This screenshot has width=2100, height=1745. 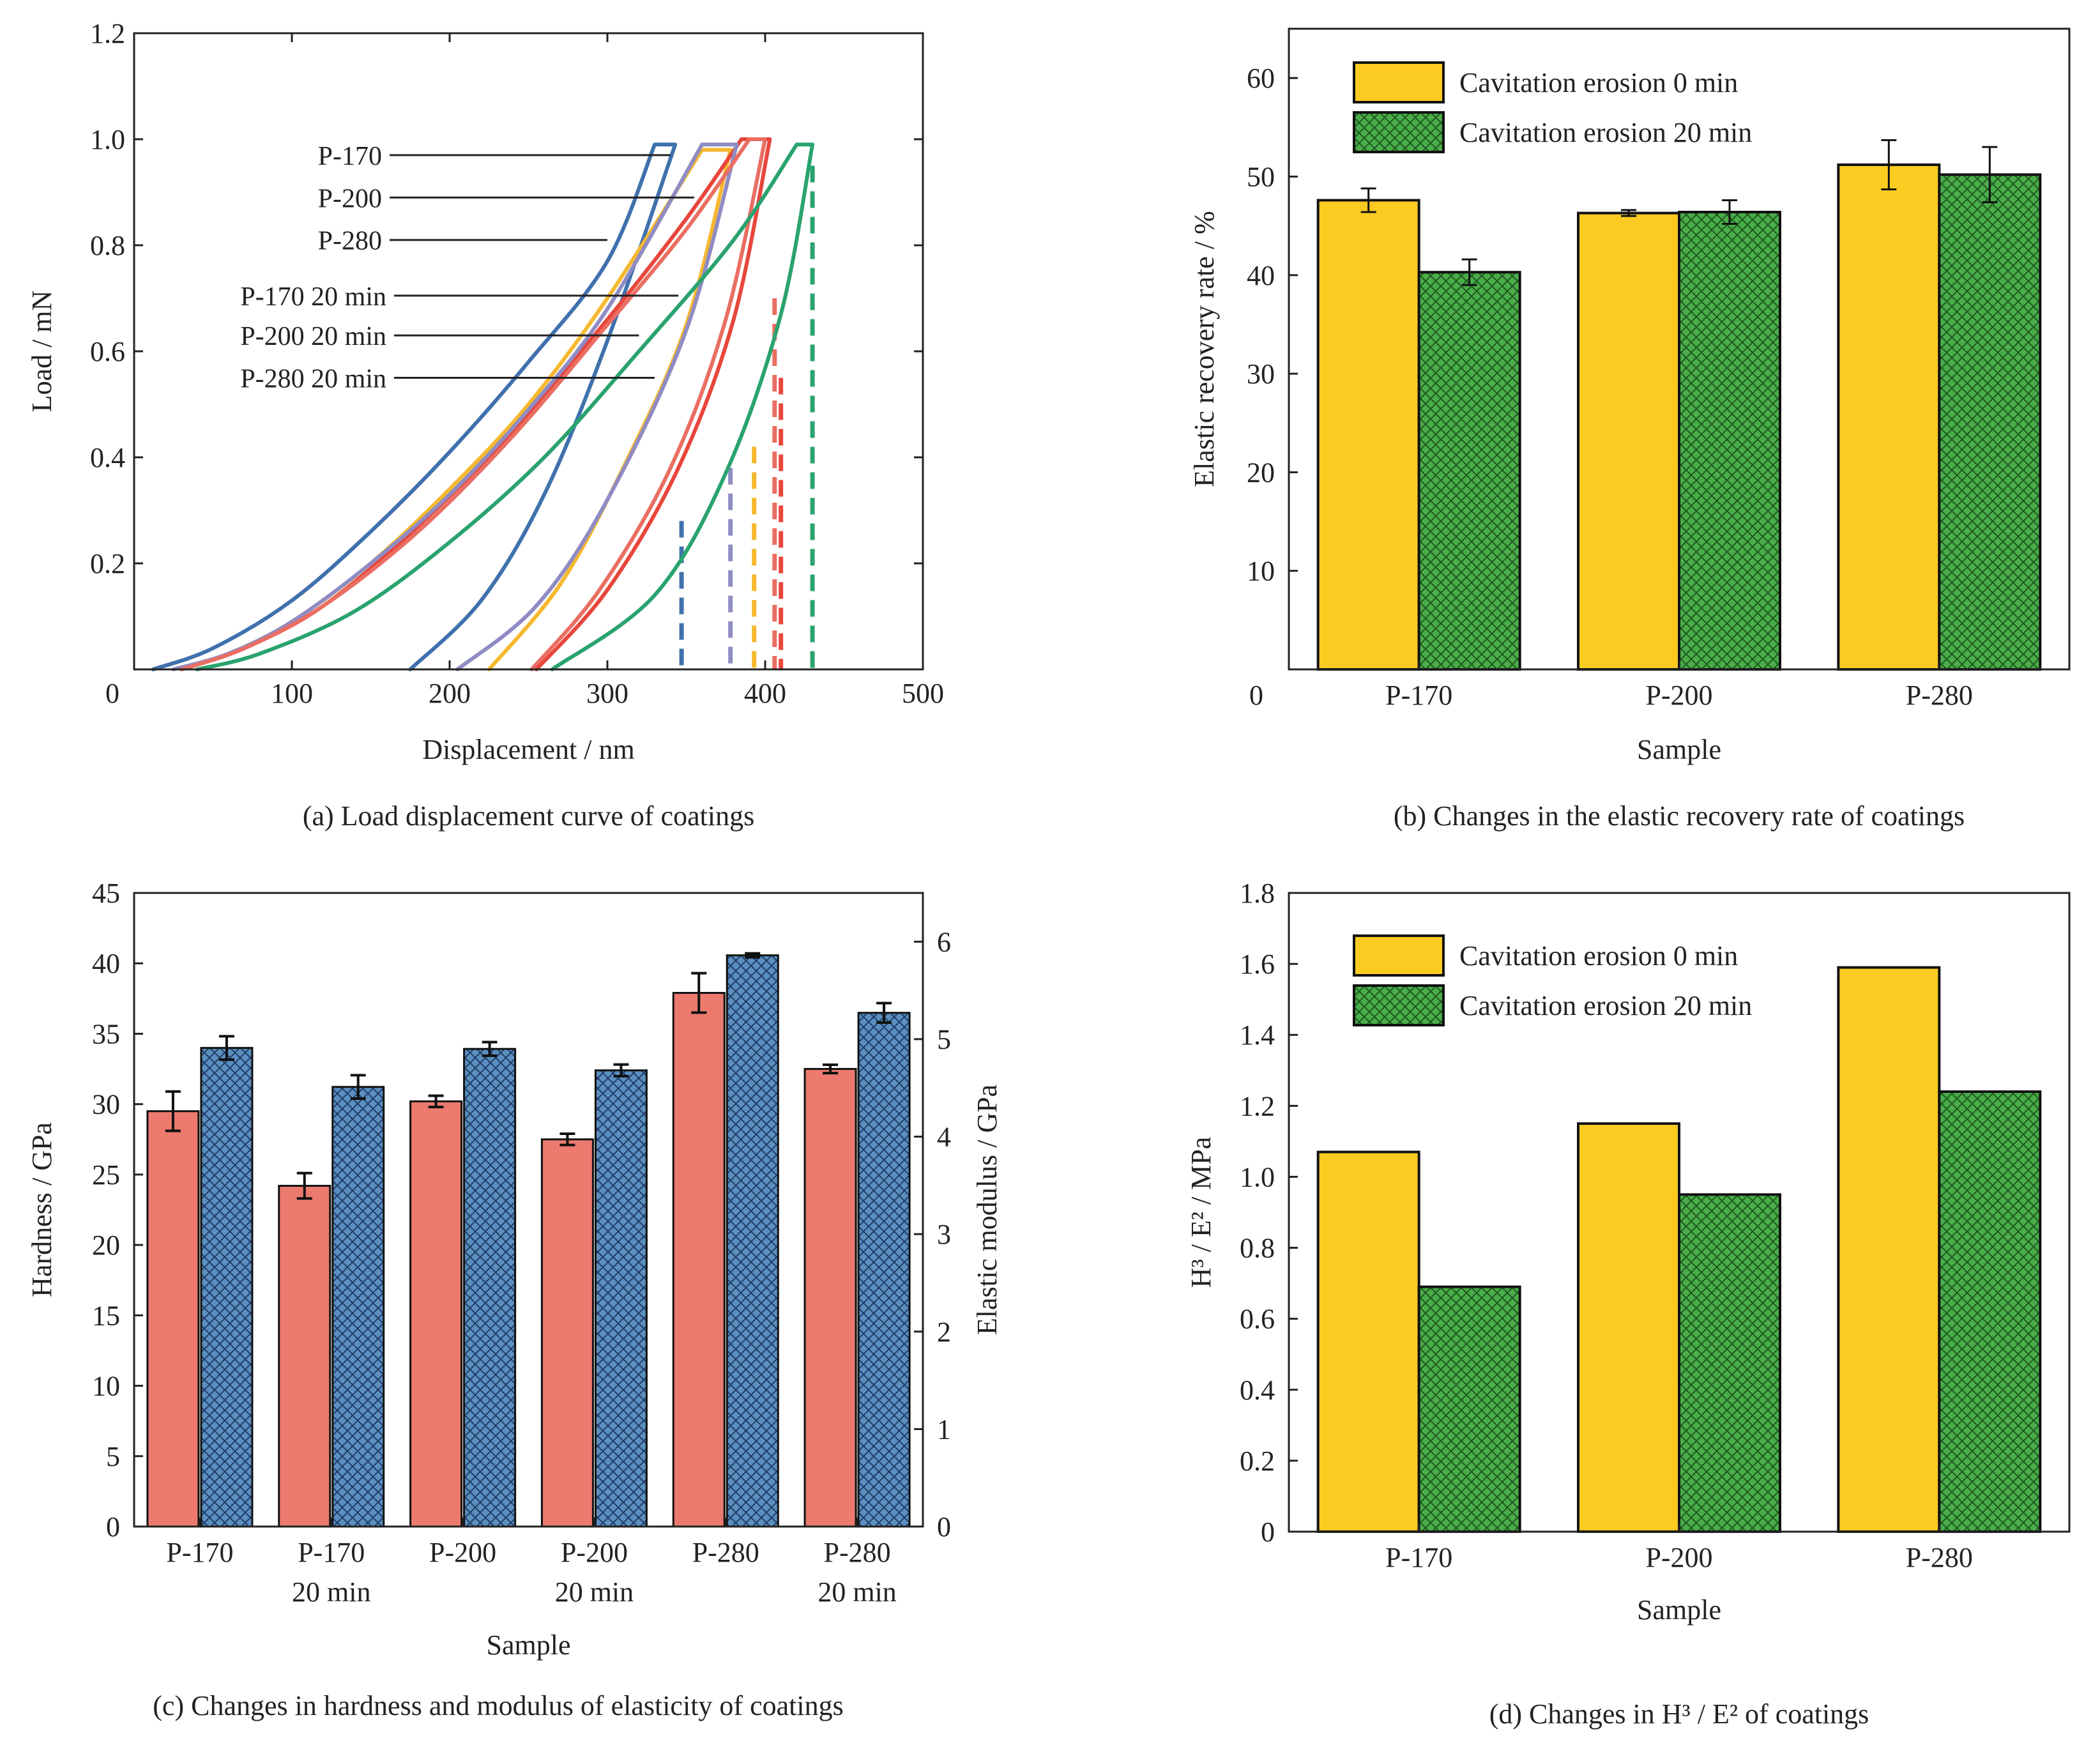 What do you see at coordinates (944, 1137) in the screenshot?
I see `y-tick-label-right: 4` at bounding box center [944, 1137].